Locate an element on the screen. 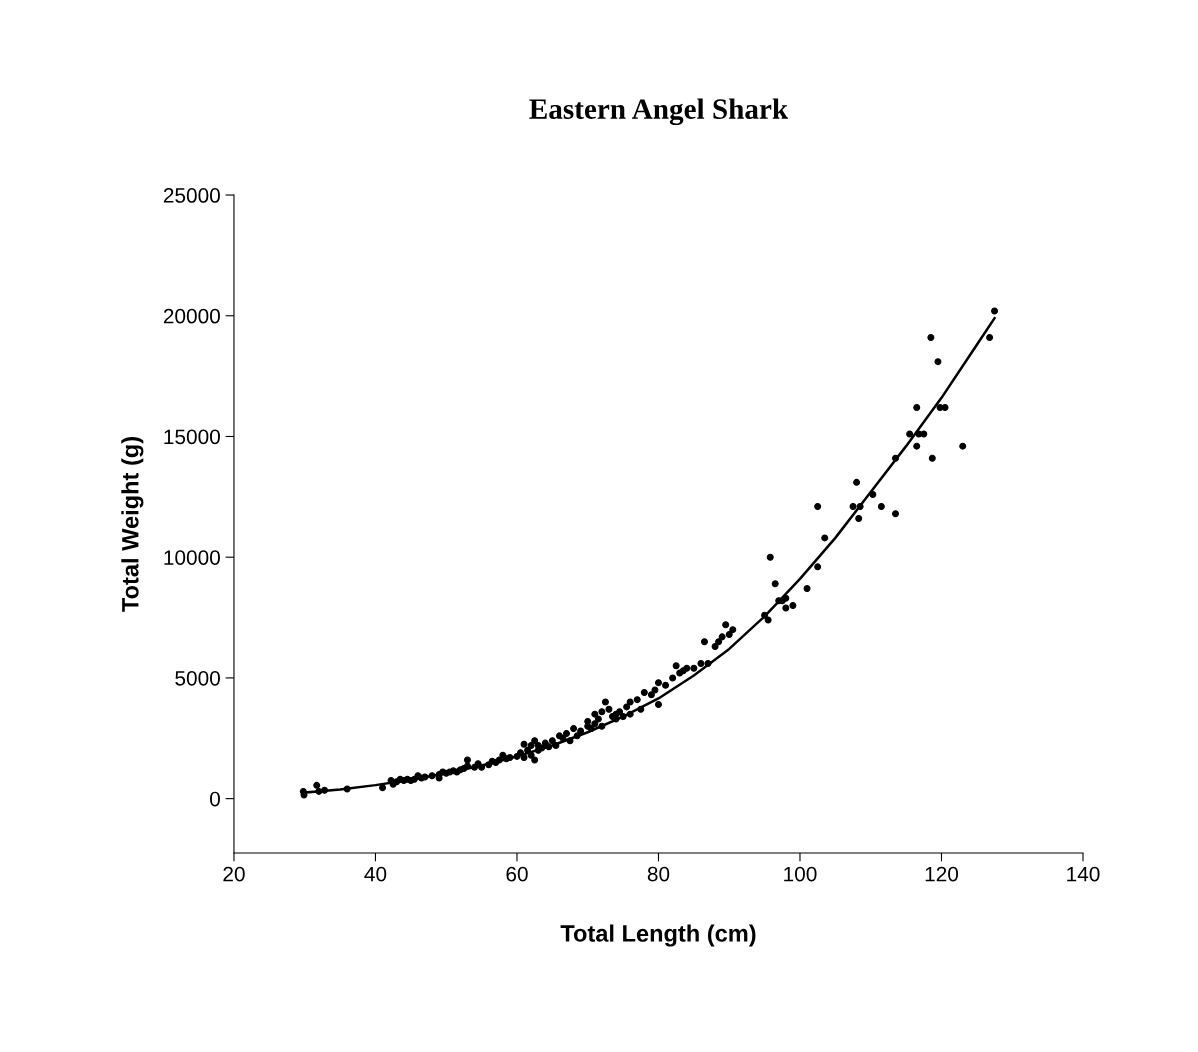  x-tick-label: 80 is located at coordinates (658, 874).